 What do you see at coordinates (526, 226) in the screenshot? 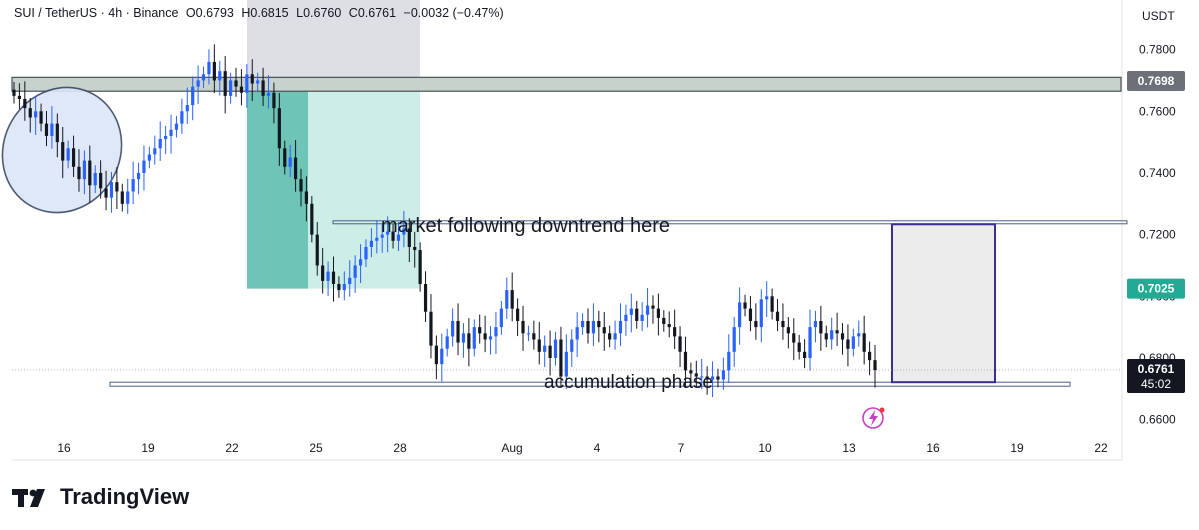
I see `downtrend-annotation: market following downtrend here` at bounding box center [526, 226].